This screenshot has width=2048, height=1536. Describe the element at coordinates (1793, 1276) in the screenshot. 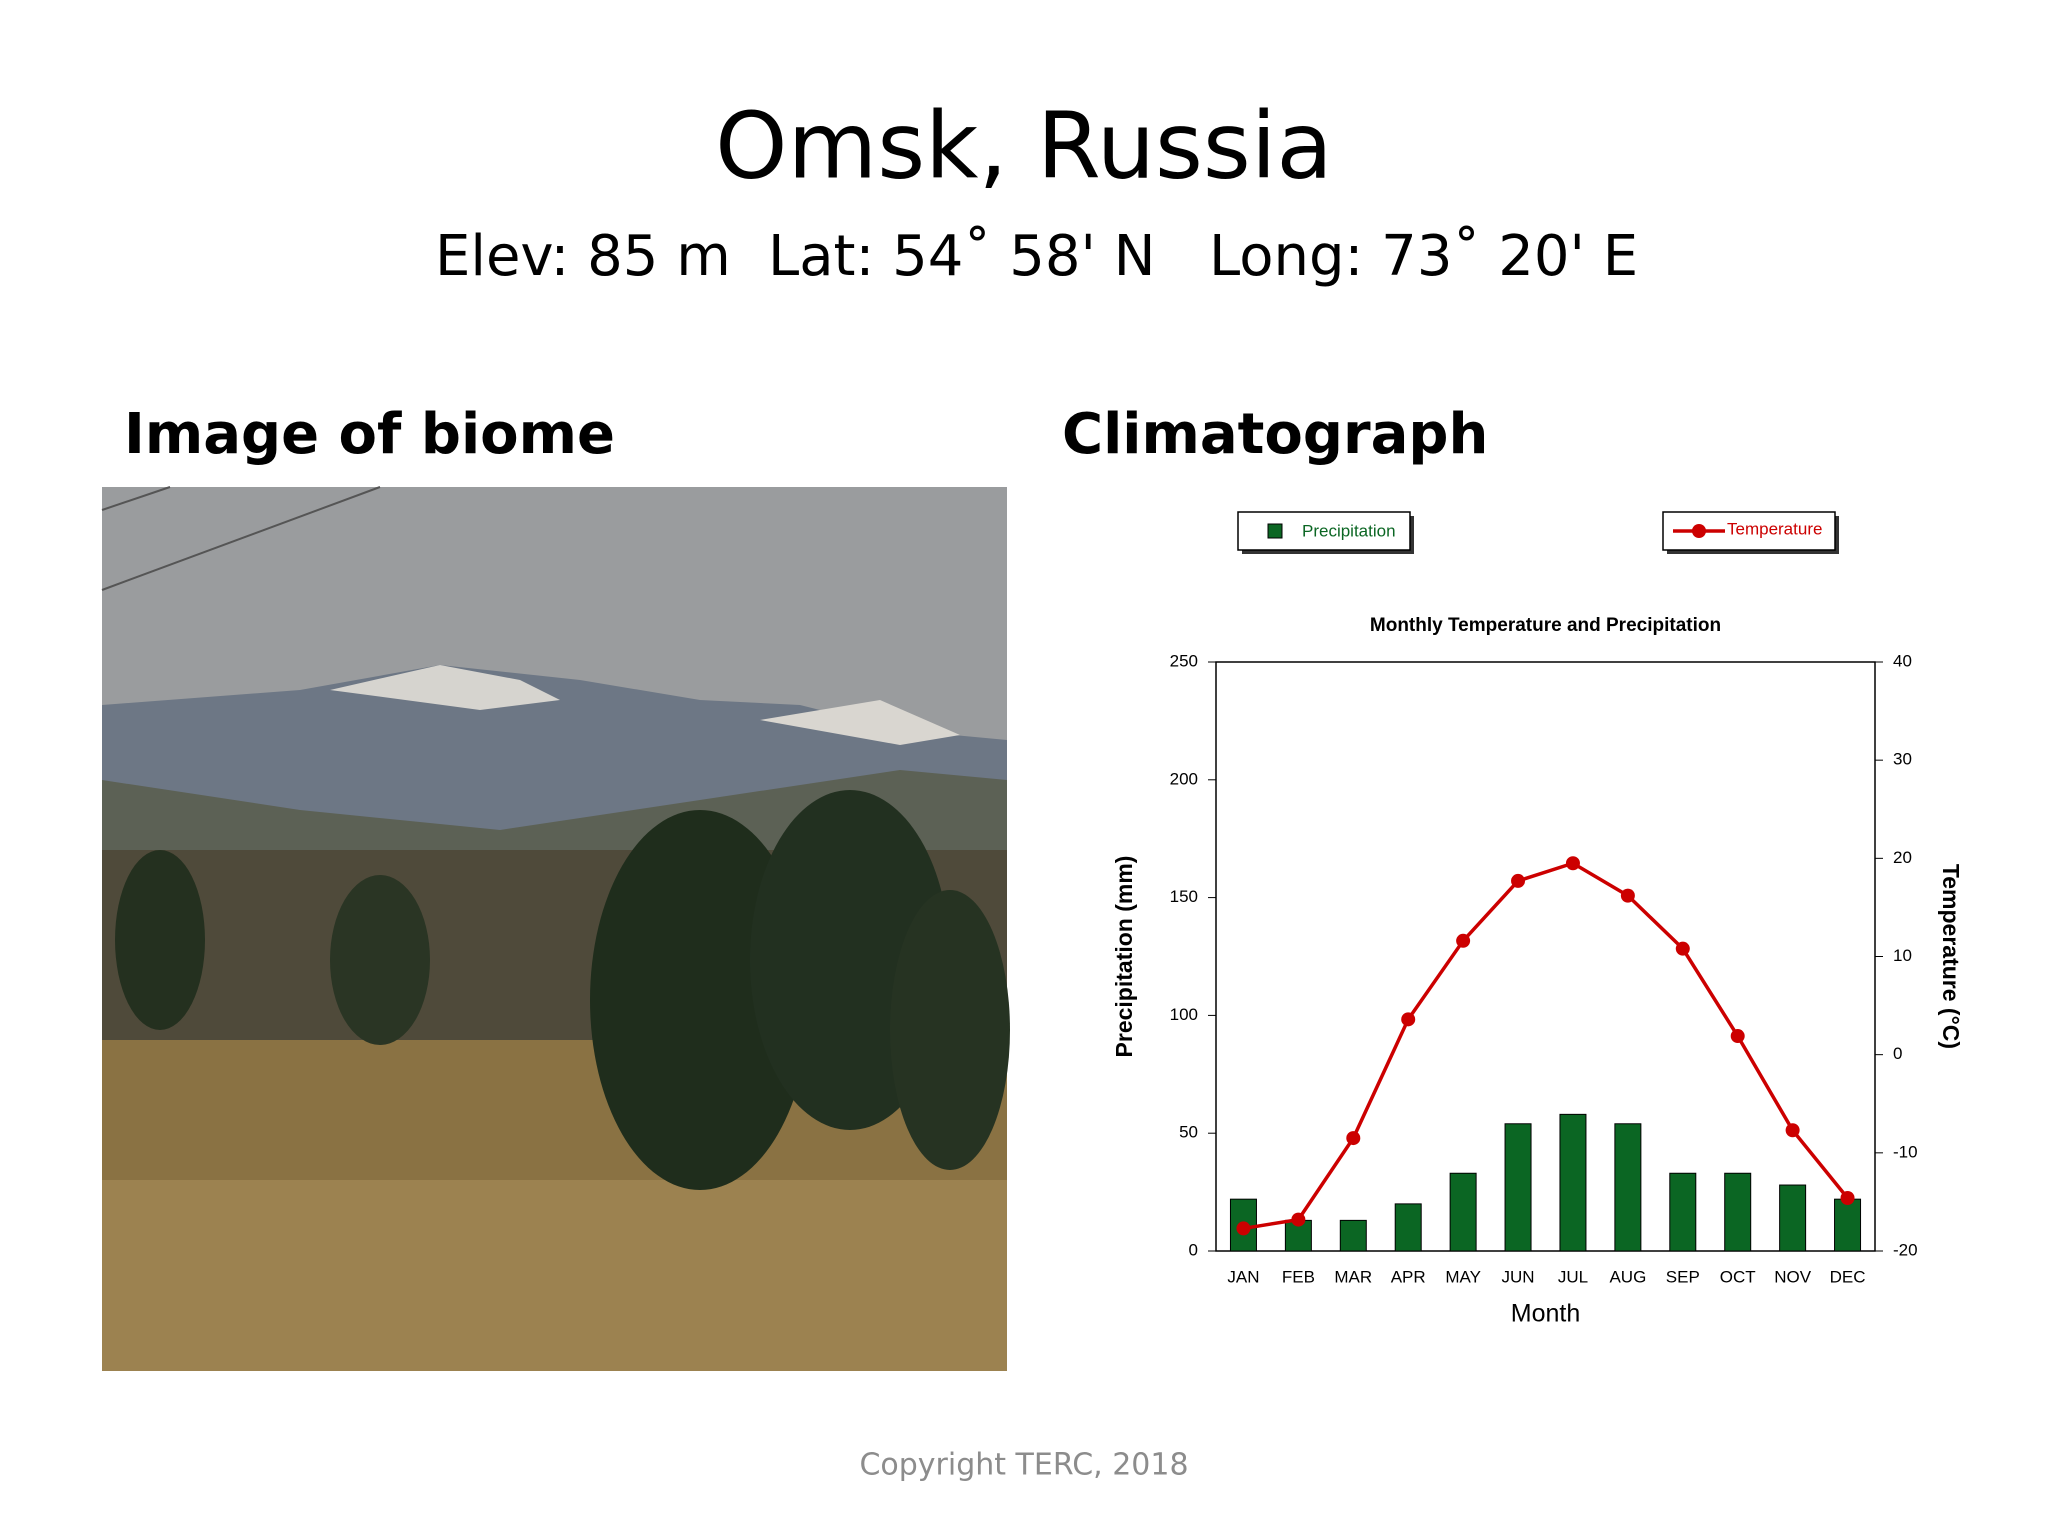

I see `x-tick-label: NOV` at that location.